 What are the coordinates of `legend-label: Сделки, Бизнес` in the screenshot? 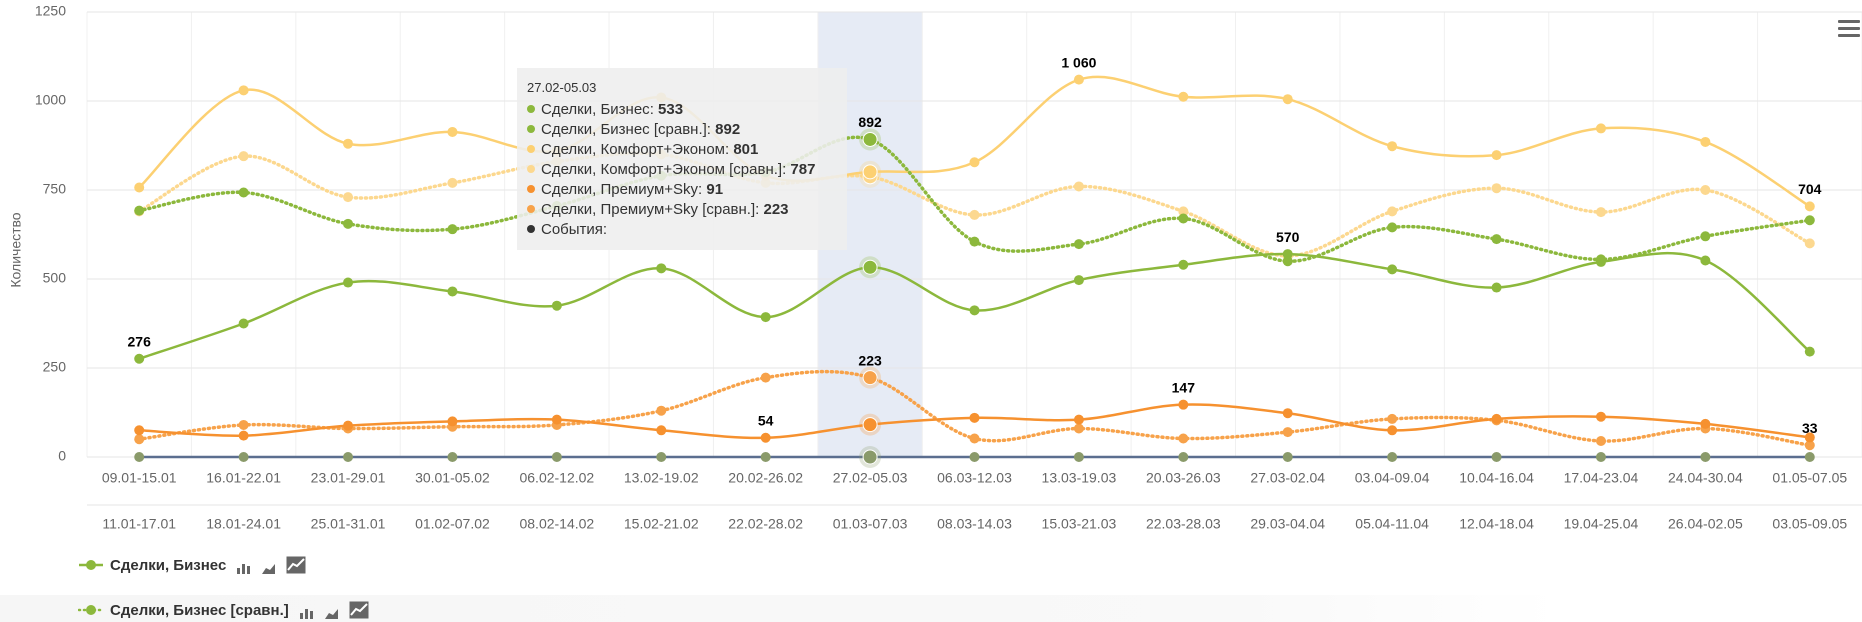 It's located at (168, 565).